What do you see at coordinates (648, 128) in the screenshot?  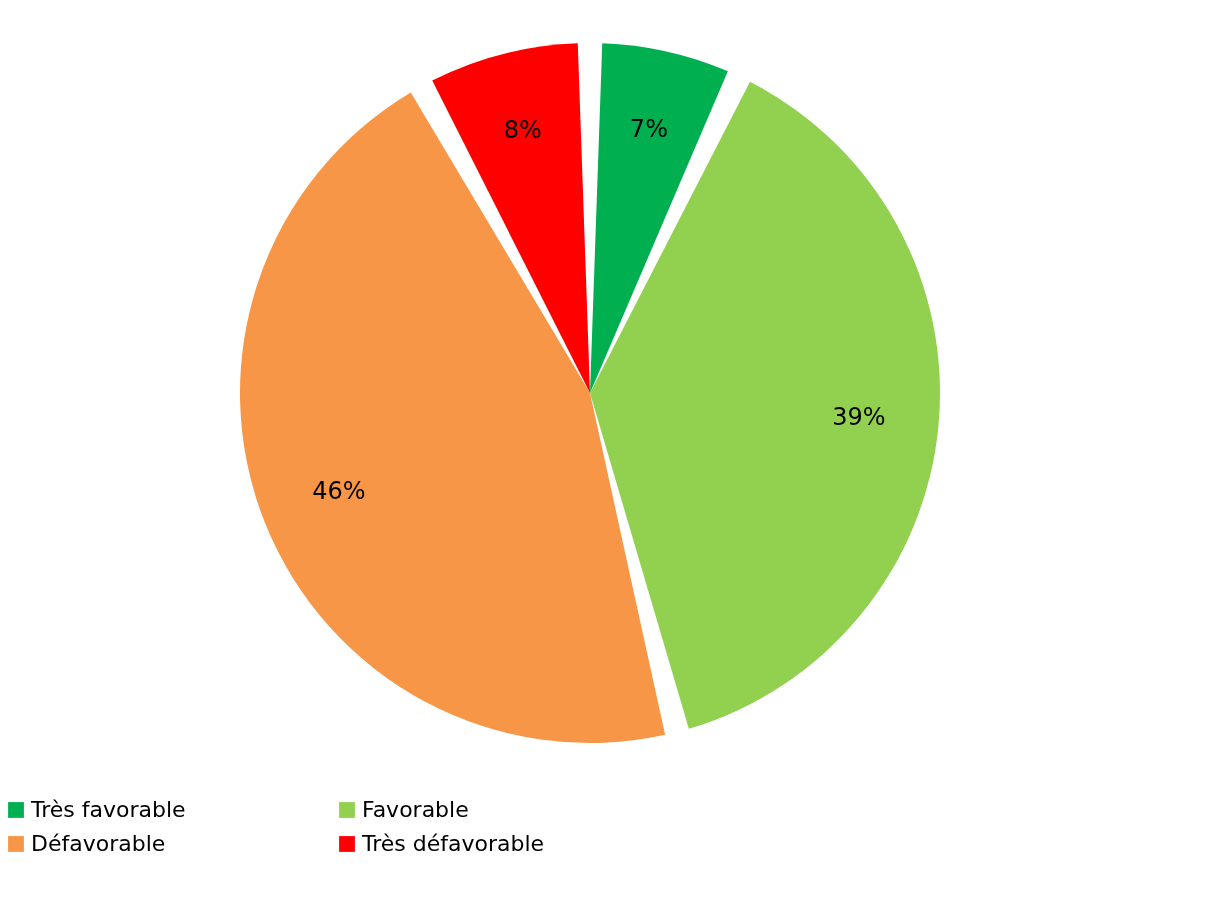 I see `data-label: 7%` at bounding box center [648, 128].